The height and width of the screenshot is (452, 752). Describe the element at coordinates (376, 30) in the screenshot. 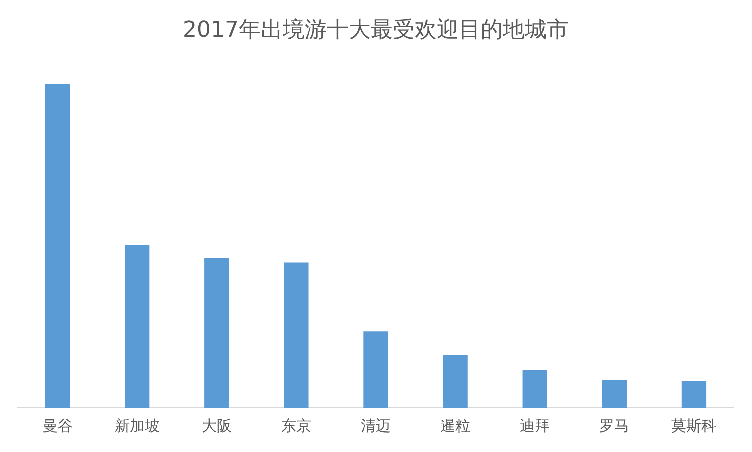

I see `chart-title: 2017年出境游十大最受欢迎目的地城市` at that location.